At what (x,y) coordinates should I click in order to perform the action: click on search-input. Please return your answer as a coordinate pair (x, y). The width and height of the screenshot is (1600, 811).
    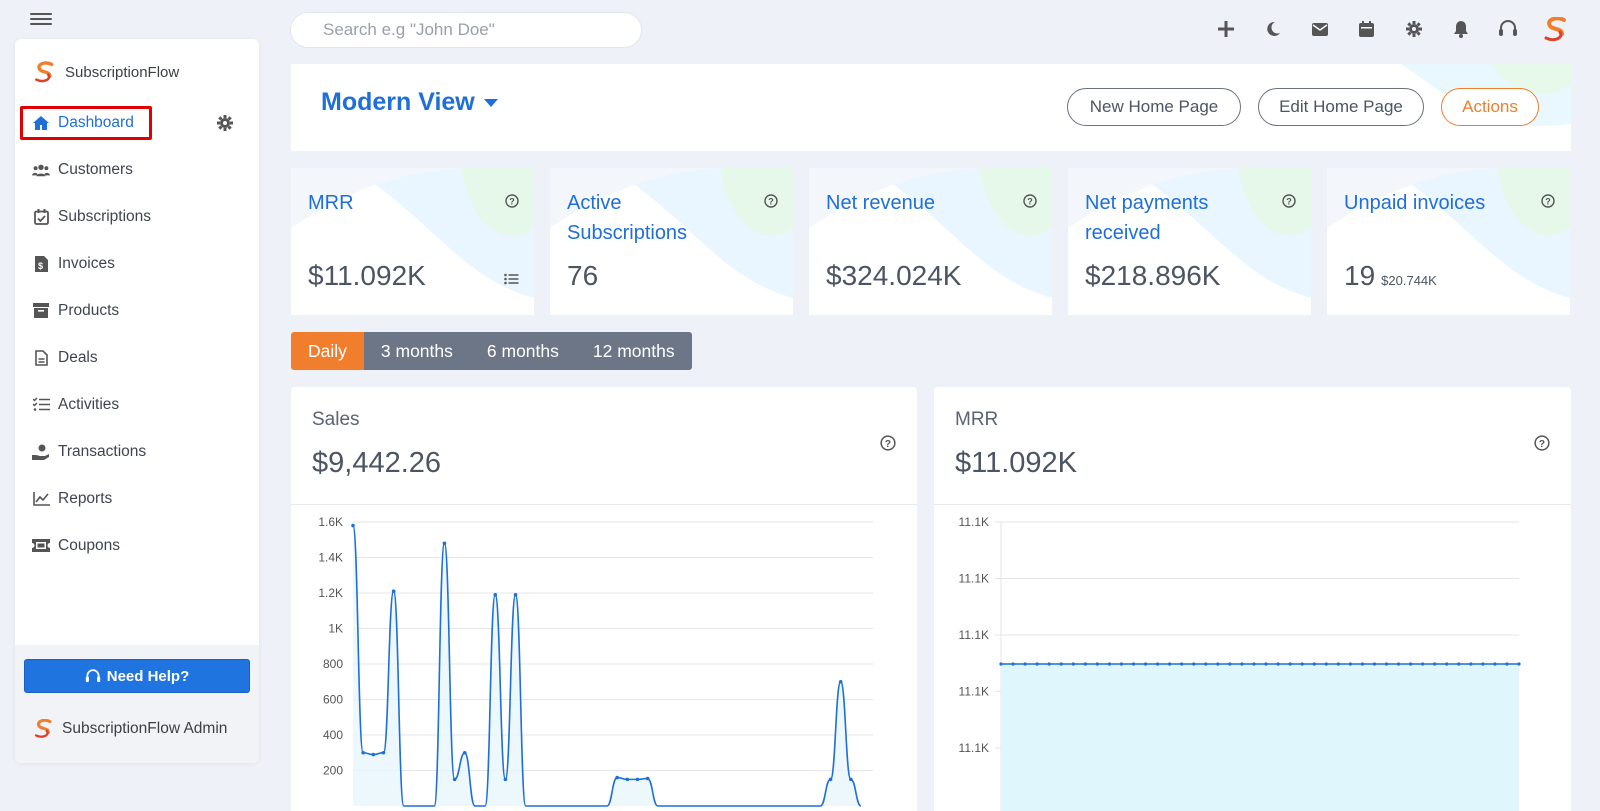
    Looking at the image, I should click on (466, 30).